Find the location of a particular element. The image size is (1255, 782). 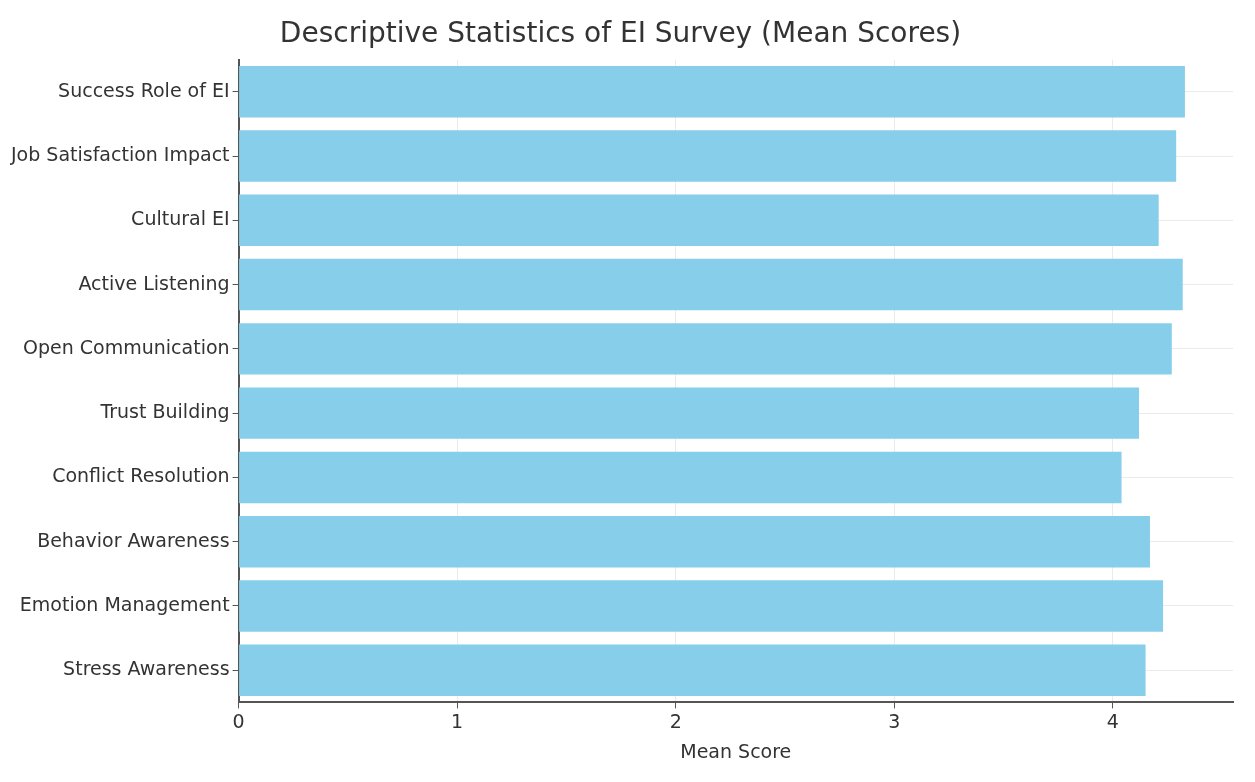

x-tick-label: 4 is located at coordinates (1112, 720).